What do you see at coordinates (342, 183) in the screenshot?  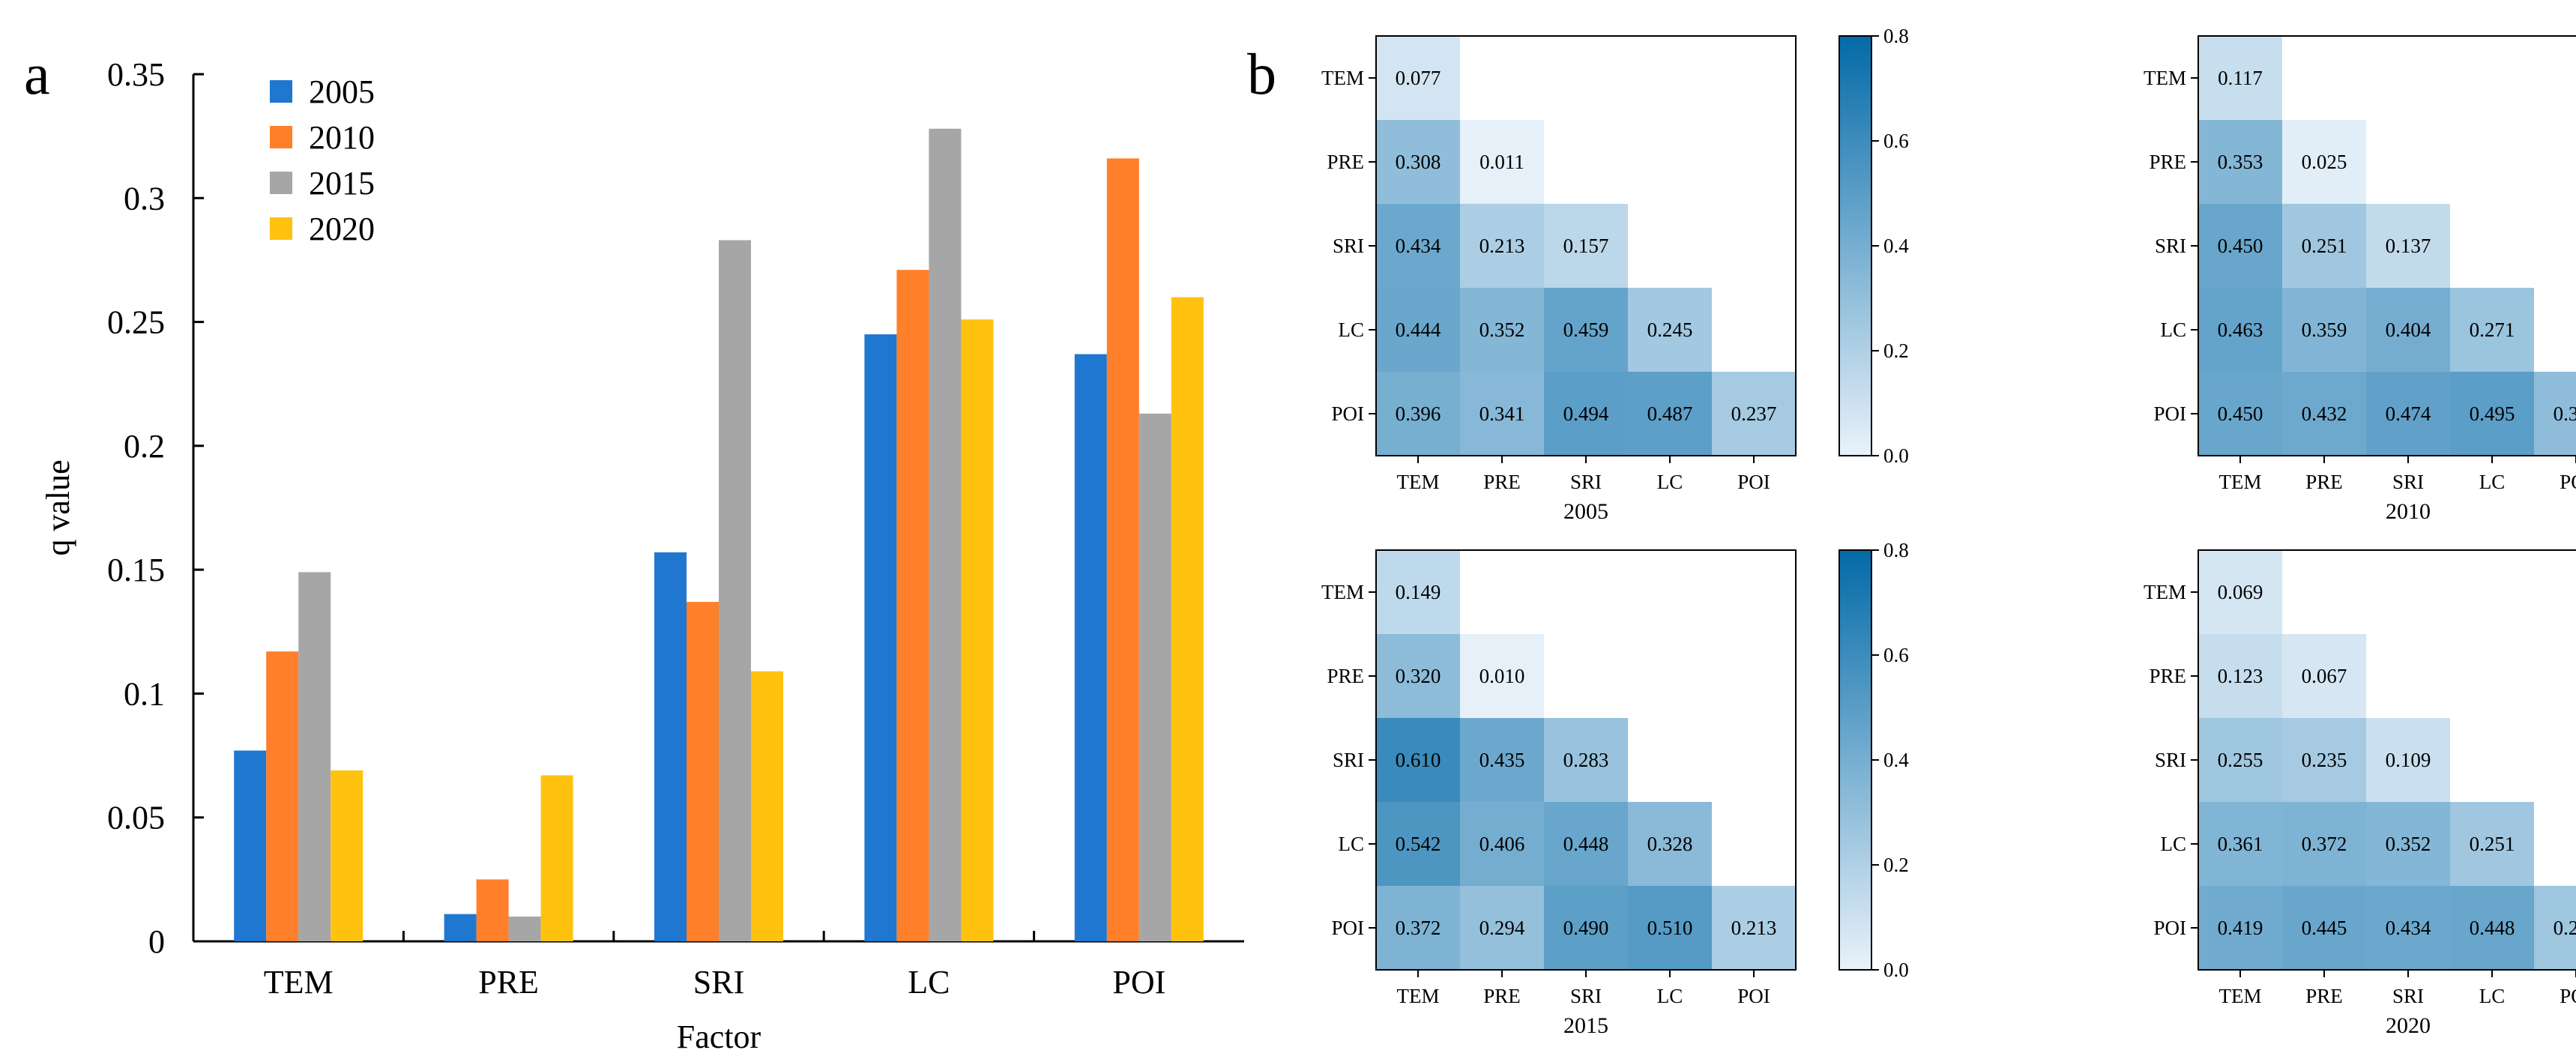 I see `legend-label-2015: 2015` at bounding box center [342, 183].